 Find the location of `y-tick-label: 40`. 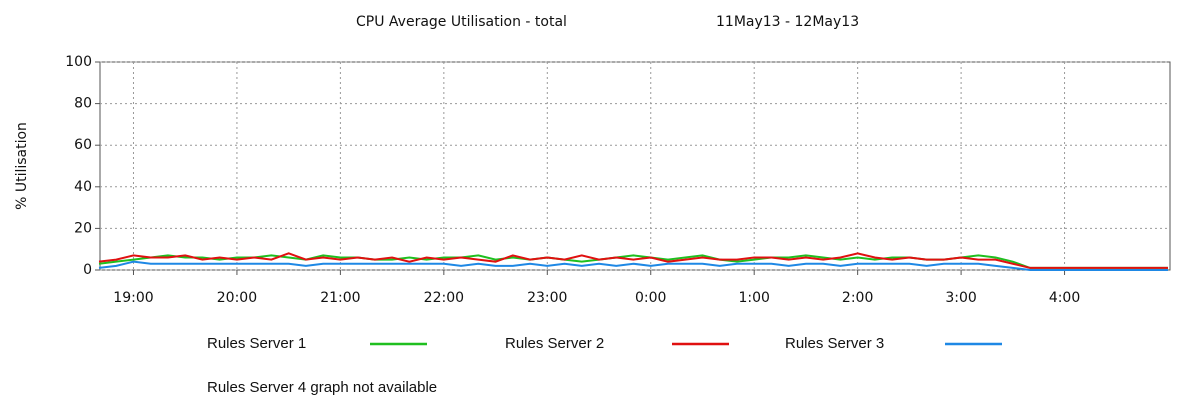

y-tick-label: 40 is located at coordinates (83, 187).